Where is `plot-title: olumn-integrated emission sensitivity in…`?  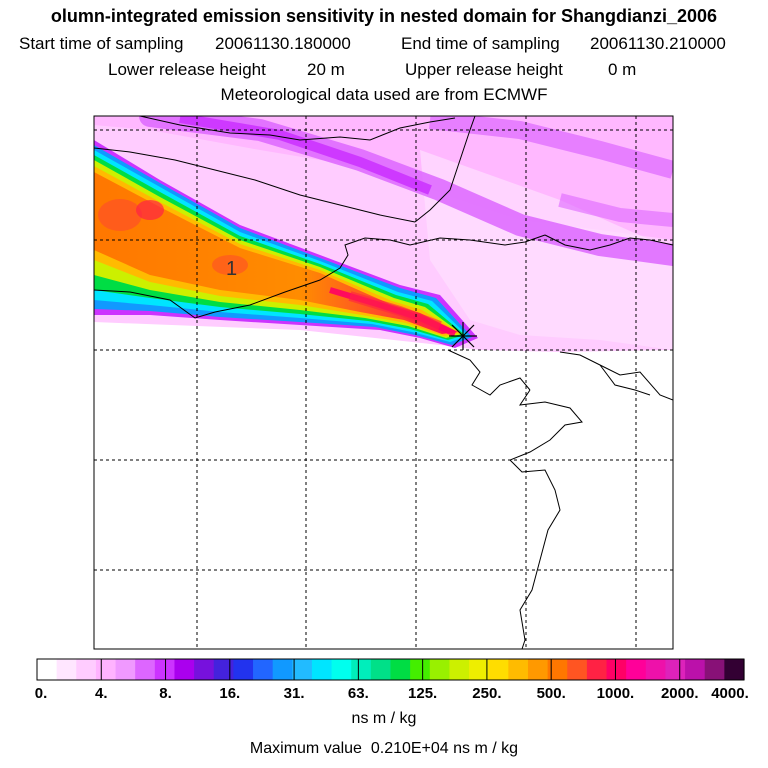 plot-title: olumn-integrated emission sensitivity in… is located at coordinates (384, 16).